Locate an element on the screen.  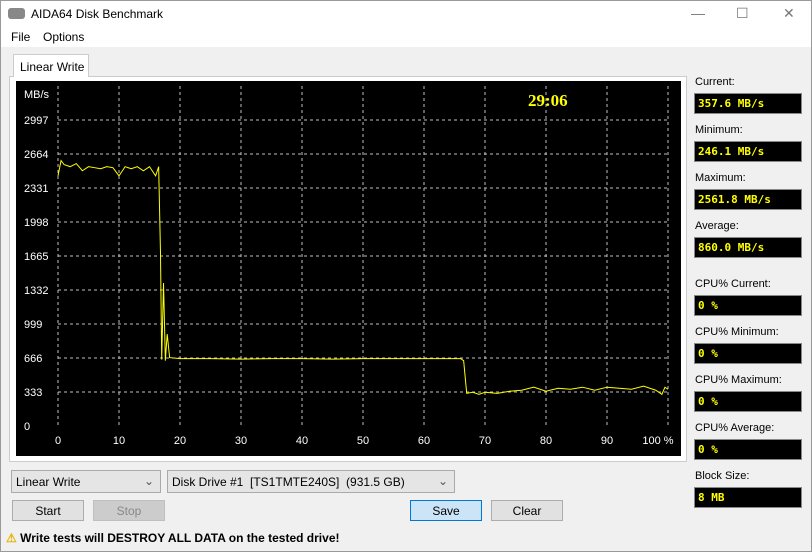
menu-bar: File Options is located at coordinates (406, 37).